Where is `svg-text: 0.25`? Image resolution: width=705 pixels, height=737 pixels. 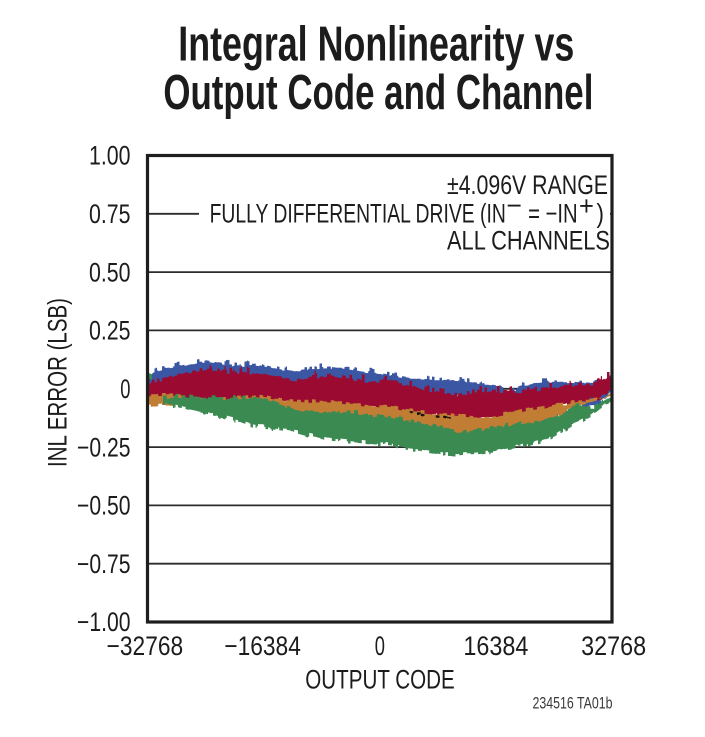
svg-text: 0.25 is located at coordinates (110, 331).